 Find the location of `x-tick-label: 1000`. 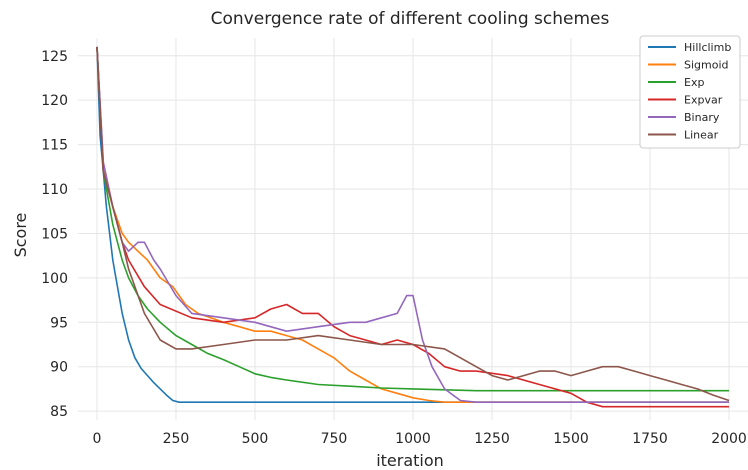

x-tick-label: 1000 is located at coordinates (413, 439).